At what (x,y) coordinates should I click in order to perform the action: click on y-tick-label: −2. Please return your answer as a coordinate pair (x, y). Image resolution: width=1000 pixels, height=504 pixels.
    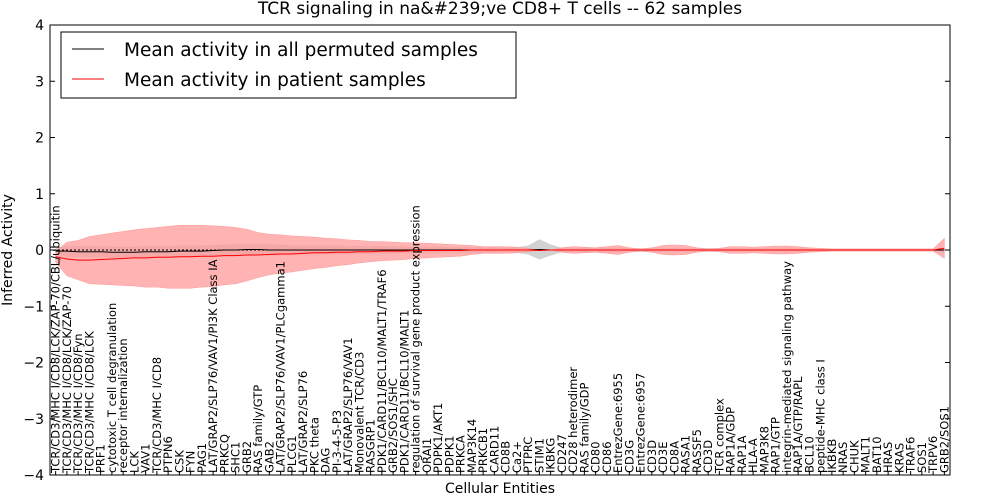
    Looking at the image, I should click on (33, 364).